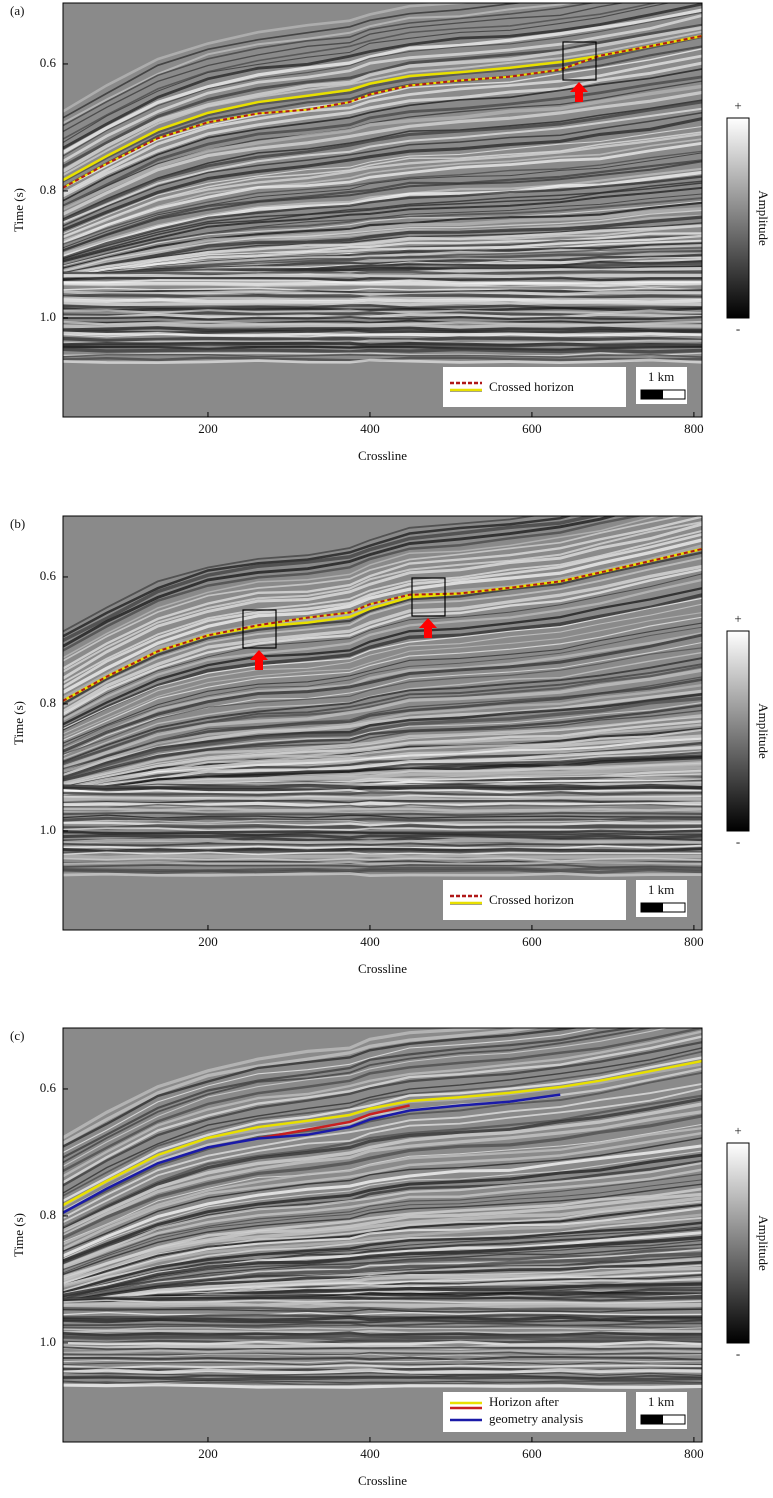  I want to click on y-axis-label: Time (s), so click(18, 210).